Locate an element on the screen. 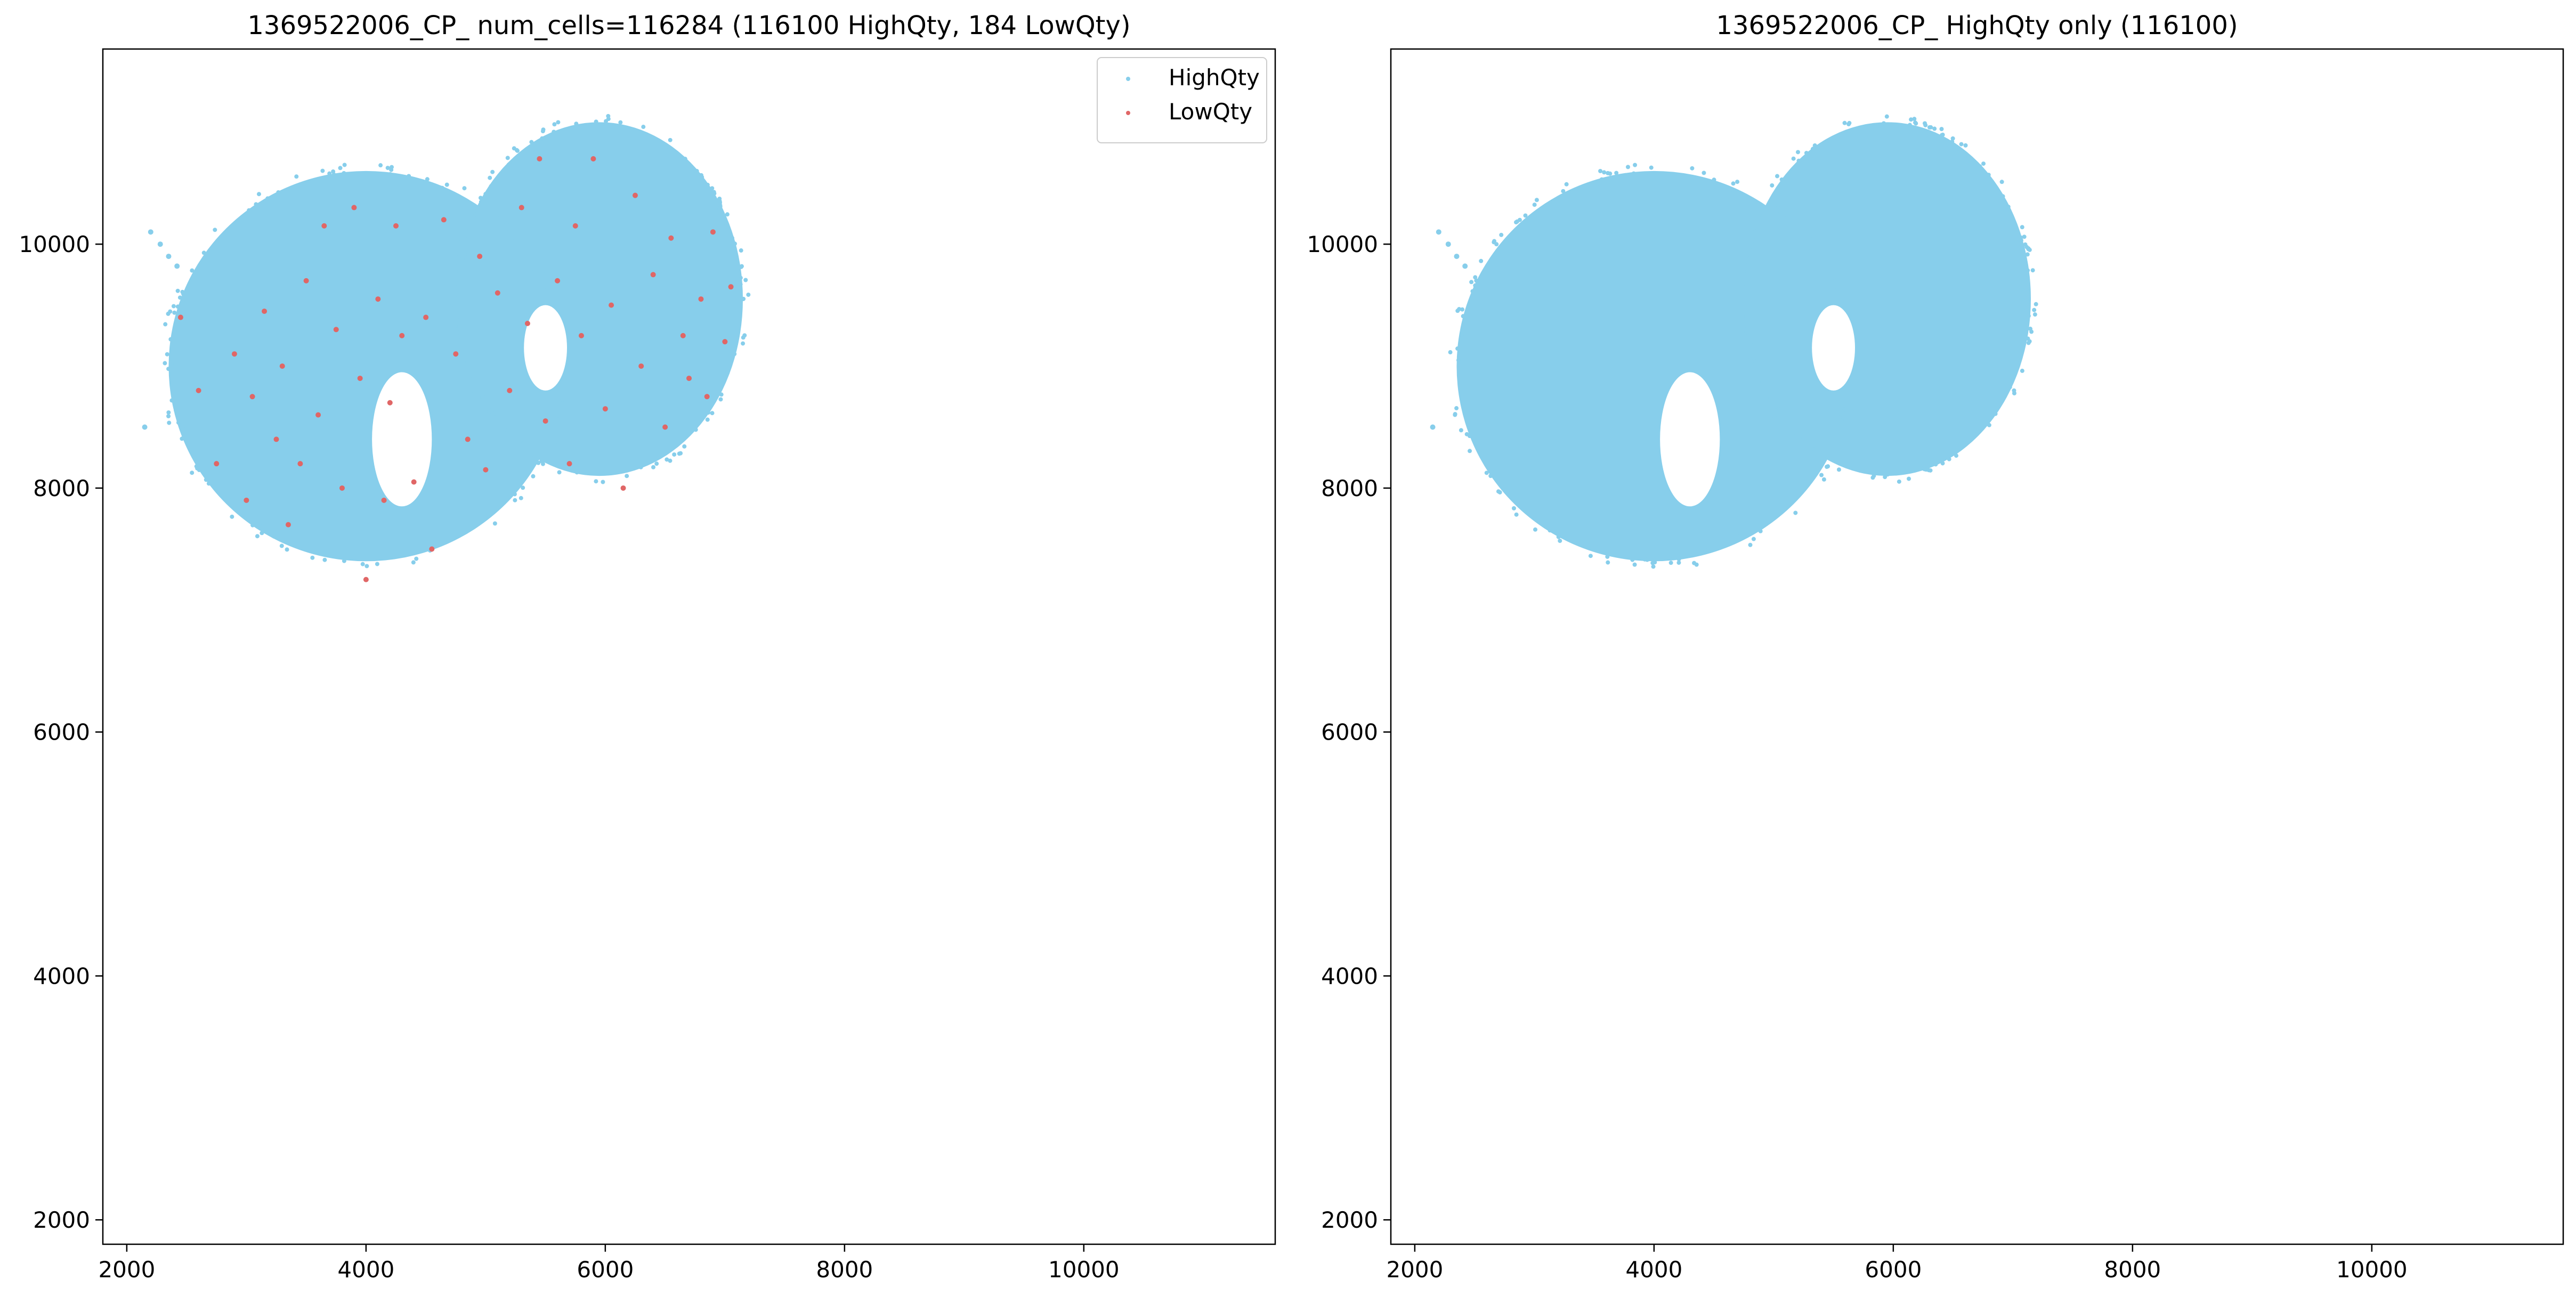  x-tick-label: 10000 is located at coordinates (2372, 1270).